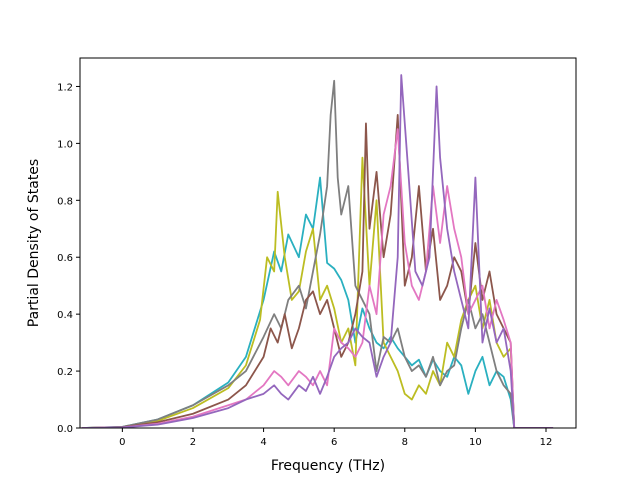 The height and width of the screenshot is (480, 640). What do you see at coordinates (34, 243) in the screenshot?
I see `y-axis-label: Partial Density of States` at bounding box center [34, 243].